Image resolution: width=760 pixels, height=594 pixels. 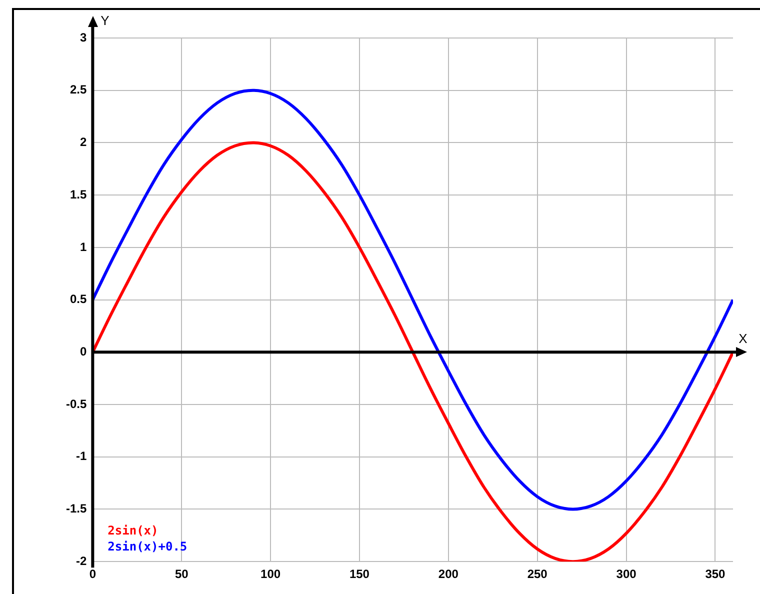 I want to click on y-tick-label: 1.5, so click(x=78, y=194).